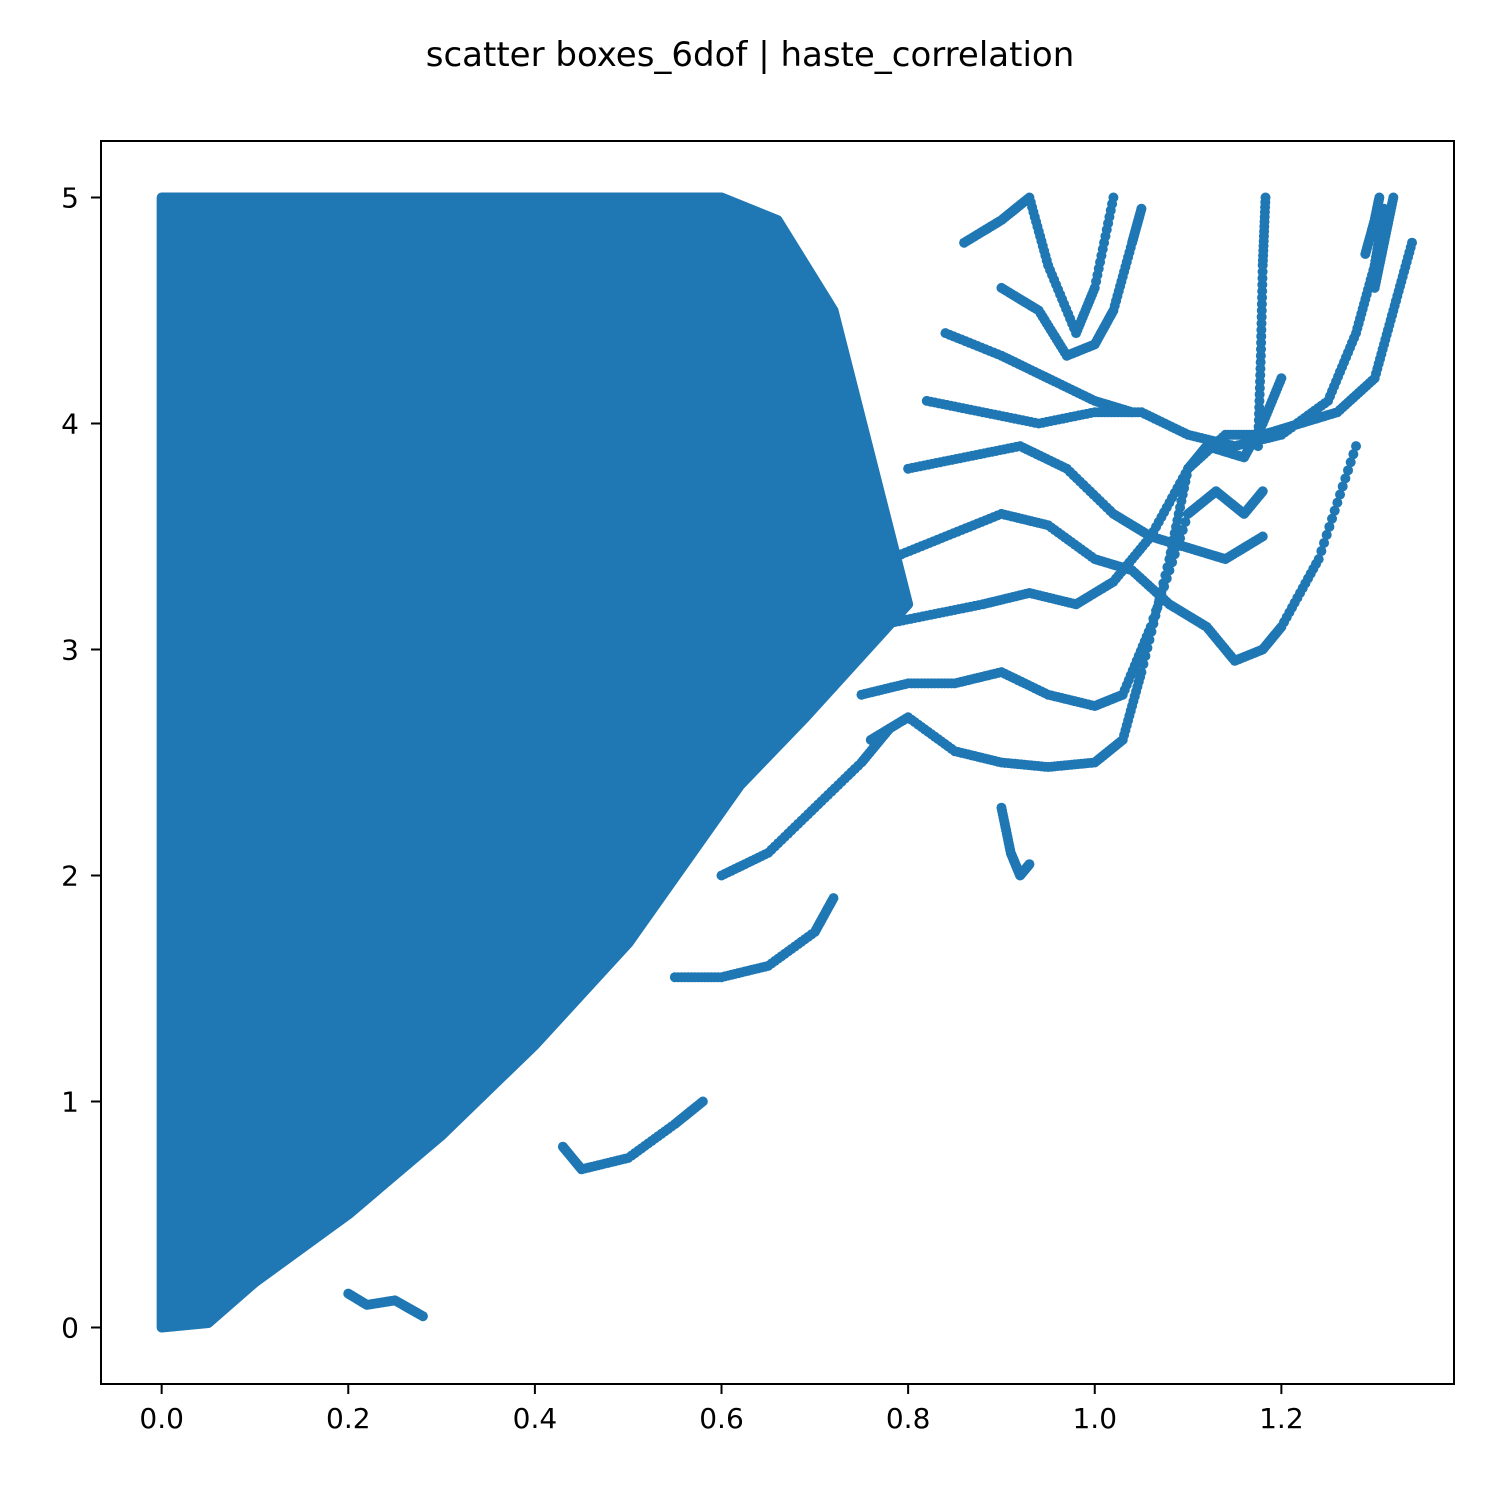  I want to click on x-tick-label: 1.0, so click(1094, 1418).